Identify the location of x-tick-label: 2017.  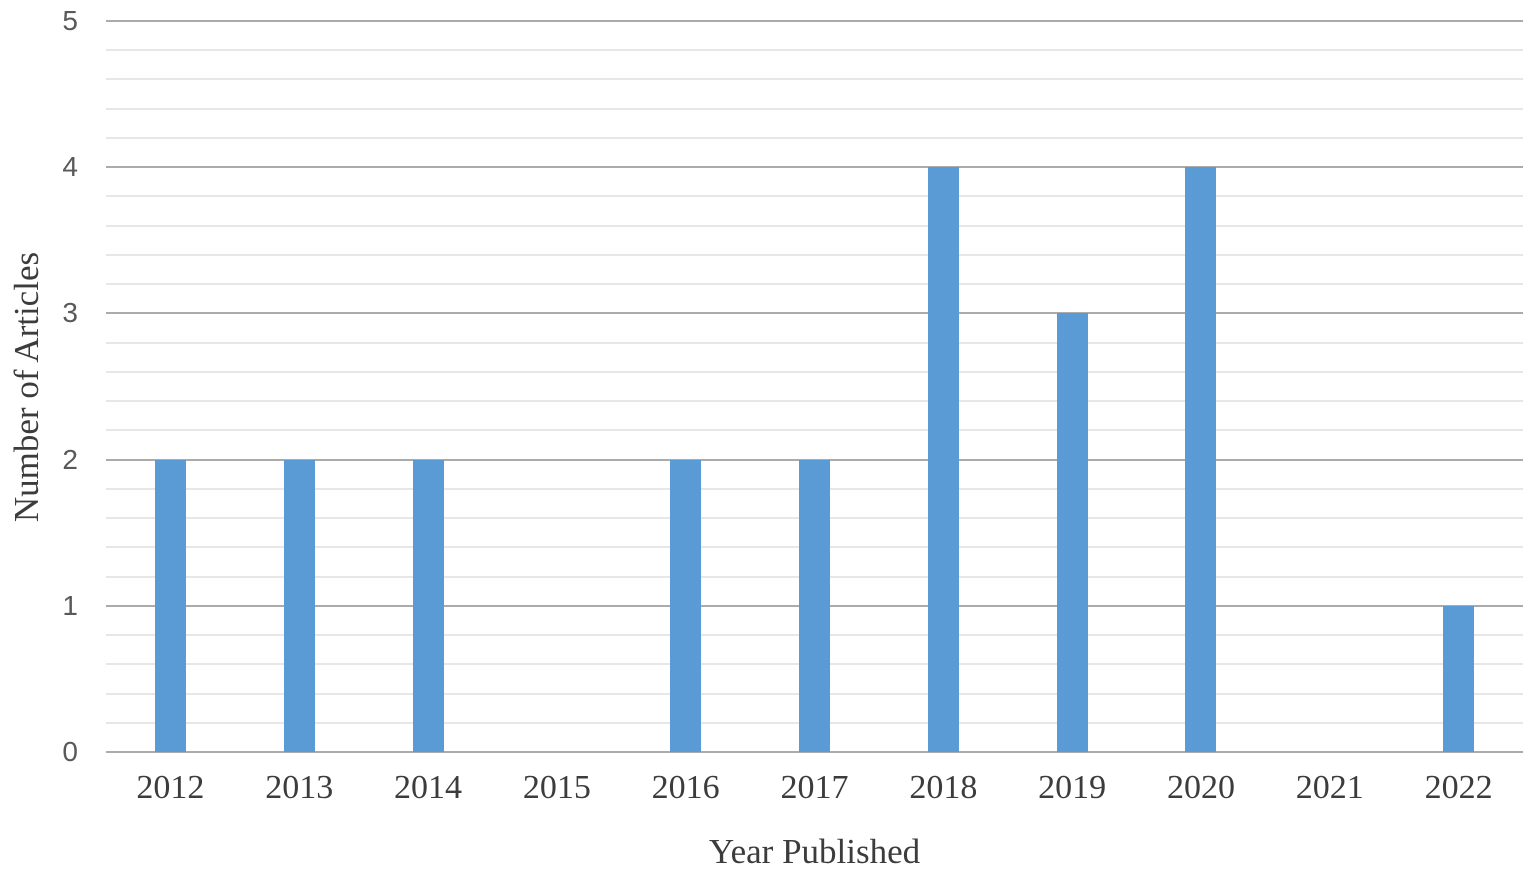
(814, 787).